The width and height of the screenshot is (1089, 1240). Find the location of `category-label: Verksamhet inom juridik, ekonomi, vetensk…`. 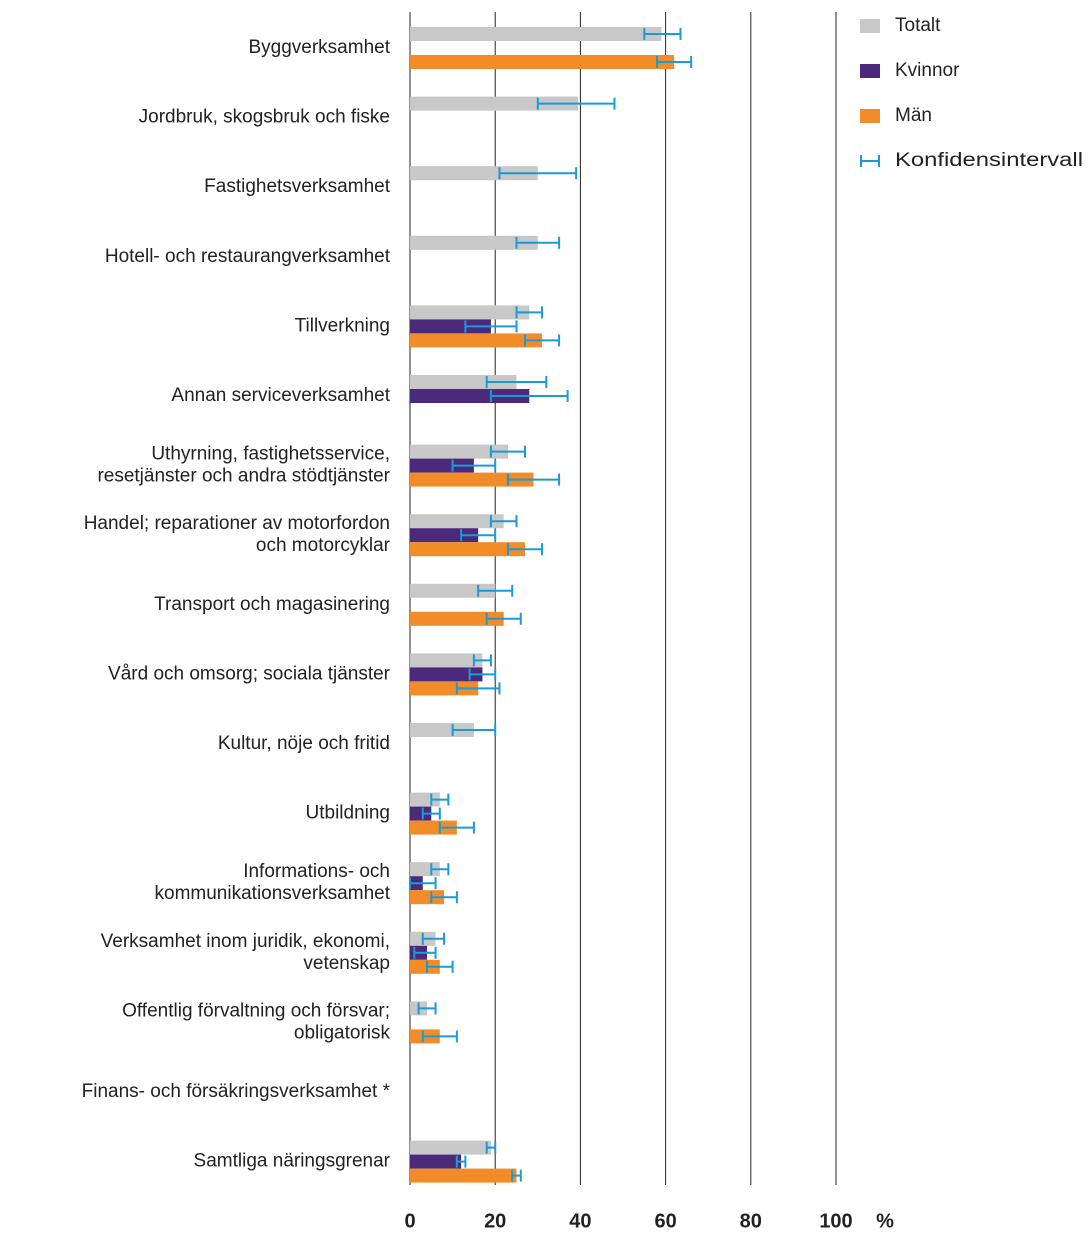

category-label: Verksamhet inom juridik, ekonomi, vetensk… is located at coordinates (245, 952).